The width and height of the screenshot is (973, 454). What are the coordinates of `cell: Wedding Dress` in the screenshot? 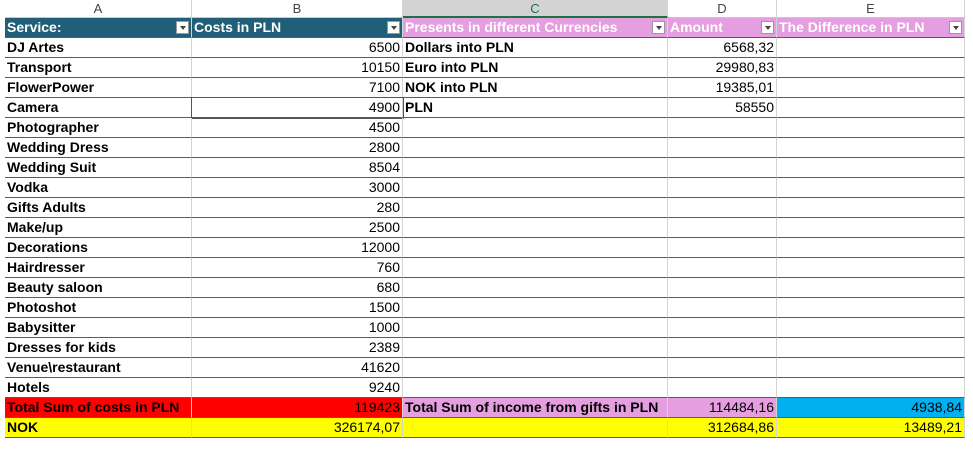 It's located at (98, 148).